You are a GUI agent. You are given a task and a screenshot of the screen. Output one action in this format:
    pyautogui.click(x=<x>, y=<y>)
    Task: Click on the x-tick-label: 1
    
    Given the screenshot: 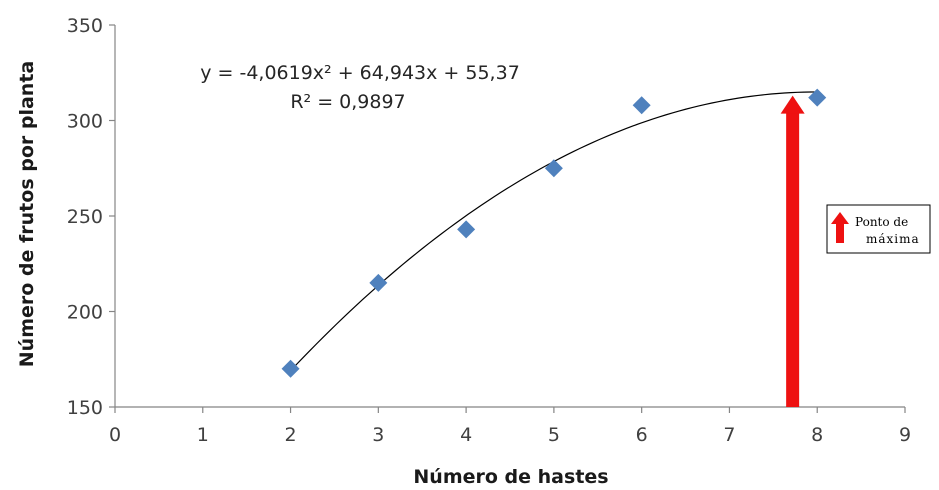 What is the action you would take?
    pyautogui.click(x=203, y=435)
    